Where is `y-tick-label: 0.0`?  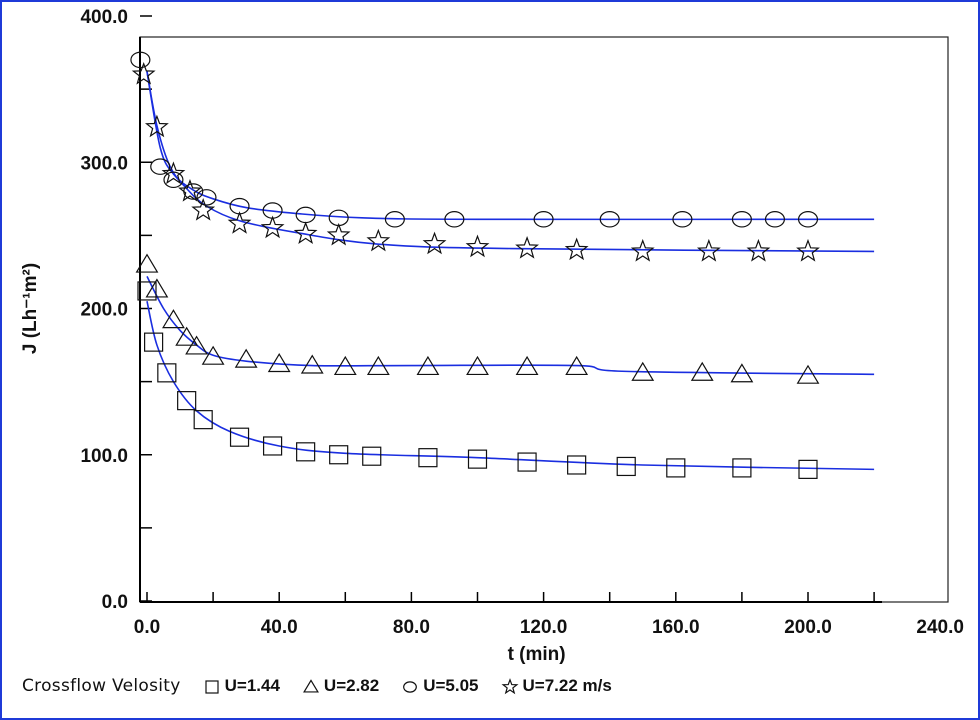
y-tick-label: 0.0 is located at coordinates (115, 602).